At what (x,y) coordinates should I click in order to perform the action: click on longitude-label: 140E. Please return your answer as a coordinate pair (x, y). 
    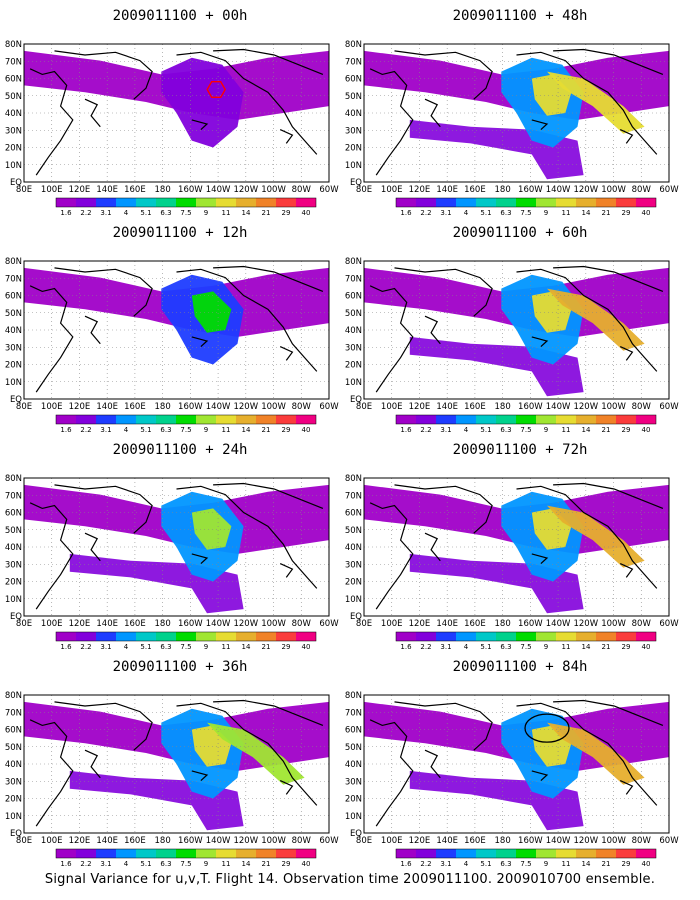
    Looking at the image, I should click on (447, 624).